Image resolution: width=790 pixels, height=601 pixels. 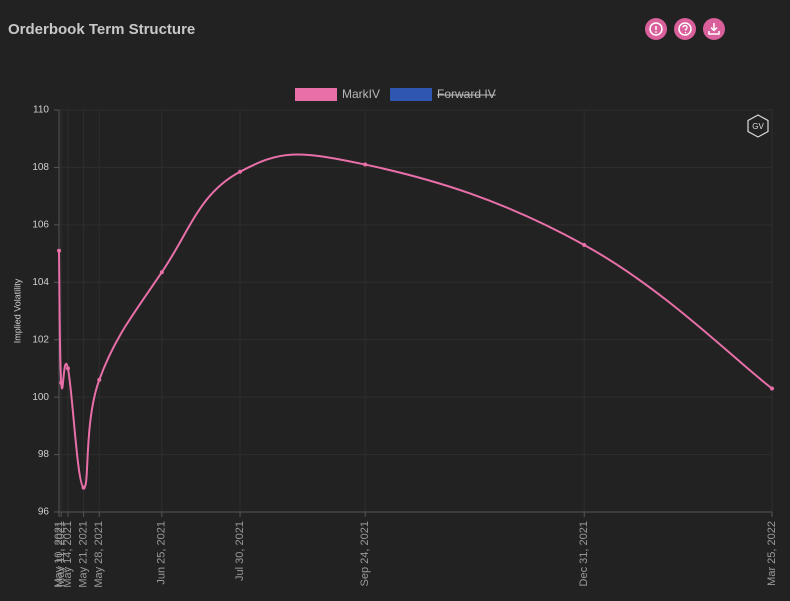 I want to click on x-tick-label: Dec 31, 2021, so click(x=584, y=553).